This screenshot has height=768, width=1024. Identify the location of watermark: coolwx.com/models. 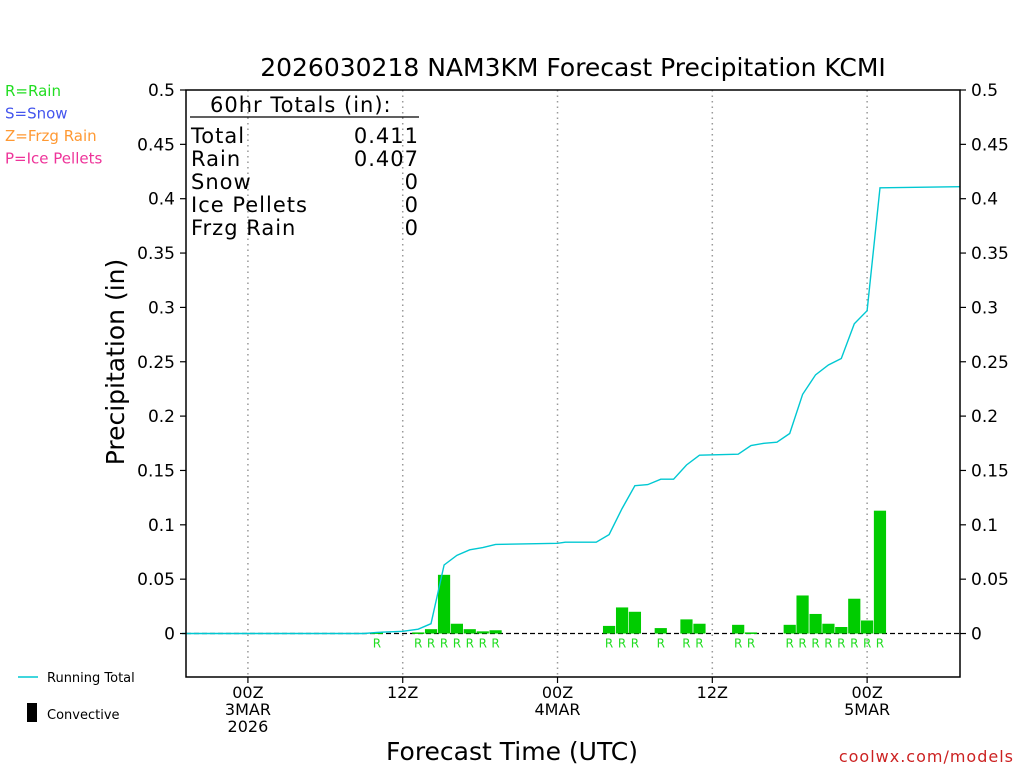
(926, 756).